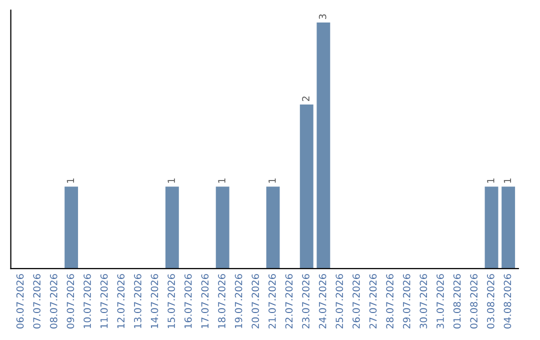  Describe the element at coordinates (322, 16) in the screenshot. I see `data-label: 3` at that location.